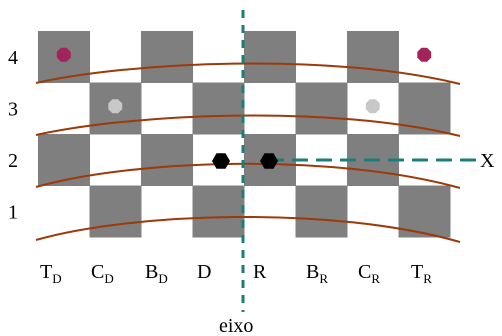  Describe the element at coordinates (236, 273) in the screenshot. I see `column-labels: TD CD BD D R BR CR TR` at that location.